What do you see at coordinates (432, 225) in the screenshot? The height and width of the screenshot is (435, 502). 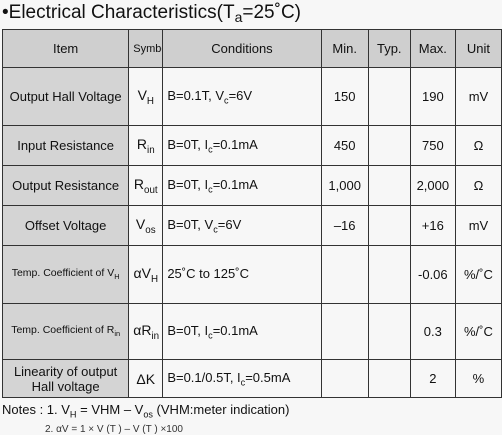 I see `max-cell: +16` at bounding box center [432, 225].